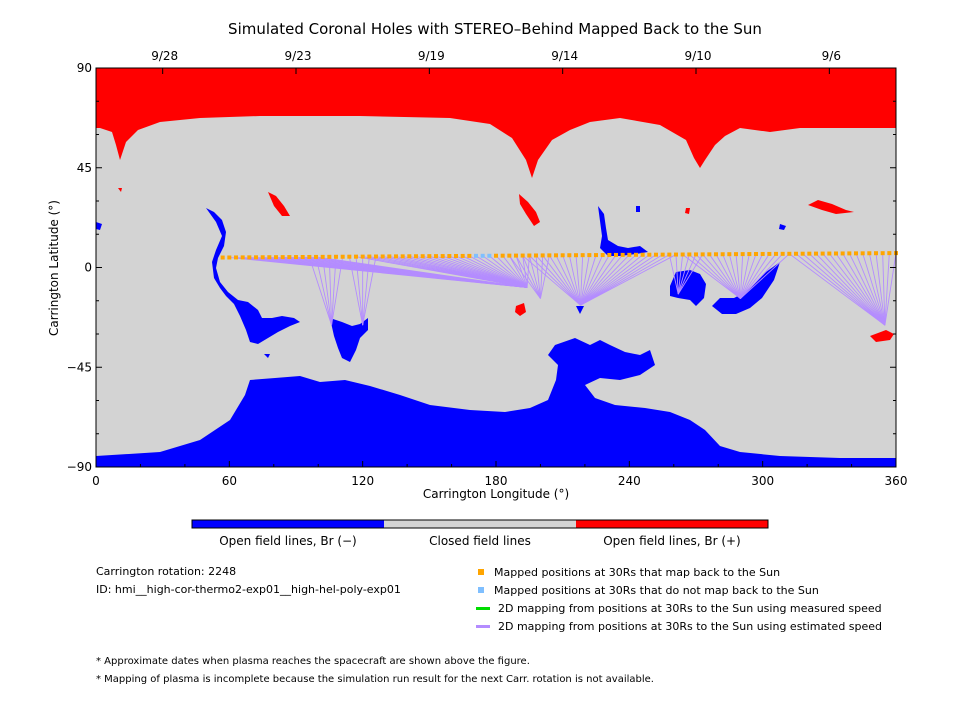  I want to click on colorbar-negative, so click(288, 524).